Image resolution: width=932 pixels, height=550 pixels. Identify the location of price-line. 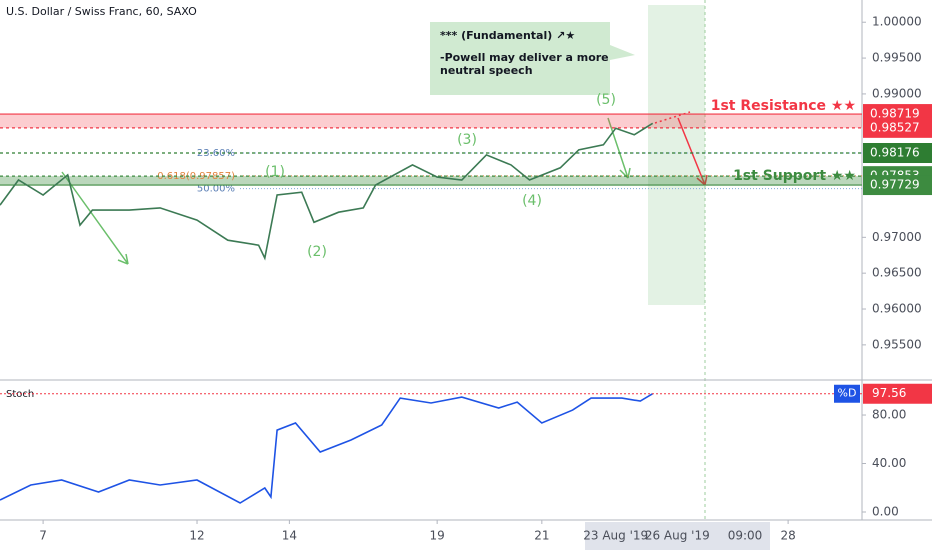
(327, 448).